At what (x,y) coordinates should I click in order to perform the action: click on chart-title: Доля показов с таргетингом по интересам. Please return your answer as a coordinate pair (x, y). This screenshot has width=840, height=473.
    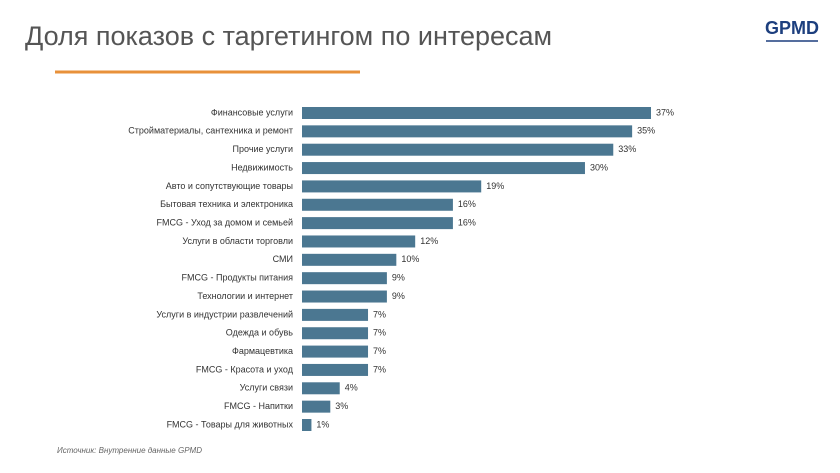
    Looking at the image, I should click on (288, 36).